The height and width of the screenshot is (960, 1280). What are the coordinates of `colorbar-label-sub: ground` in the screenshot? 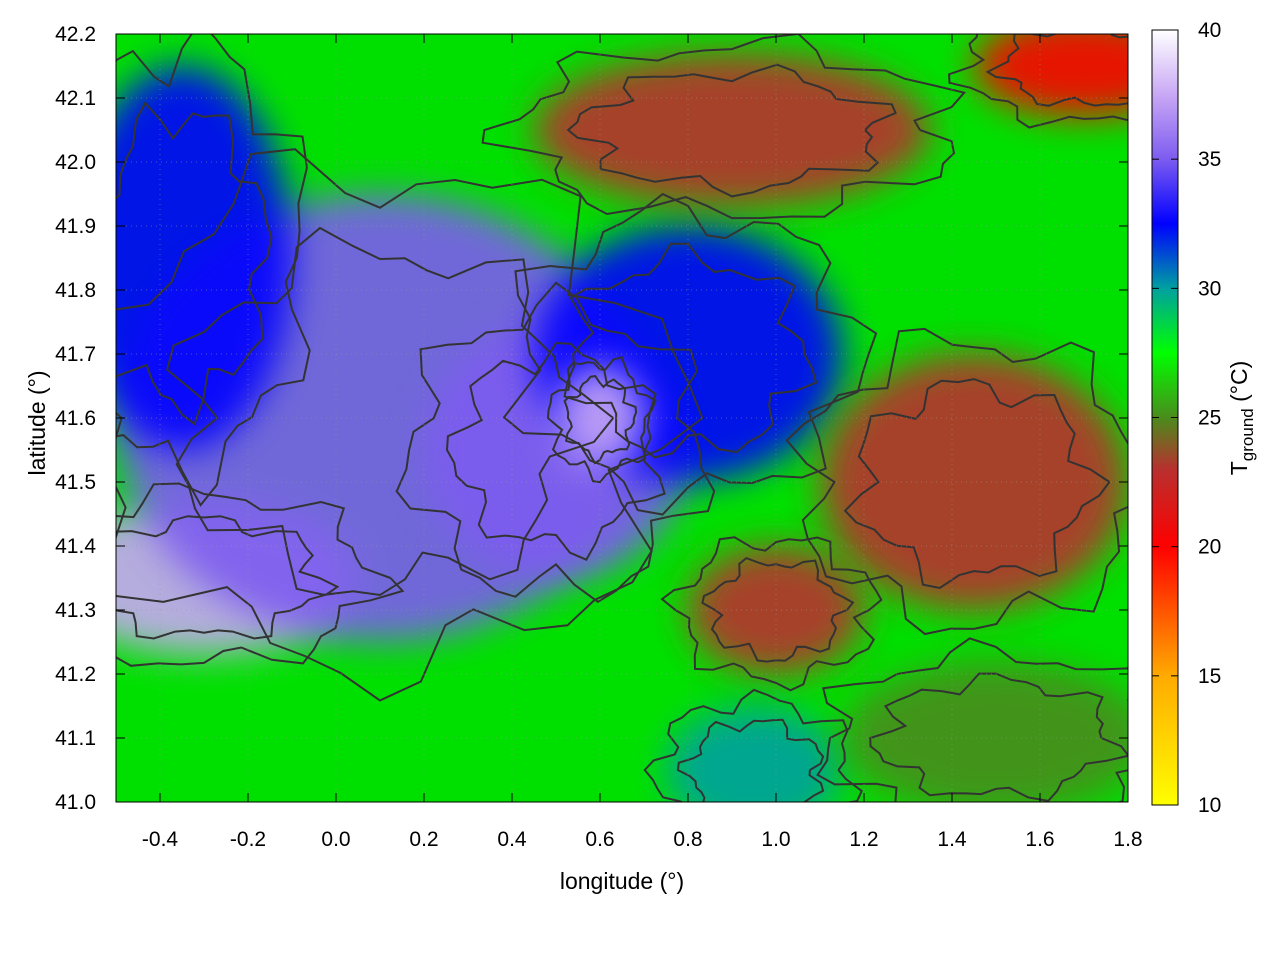 It's located at (1247, 434).